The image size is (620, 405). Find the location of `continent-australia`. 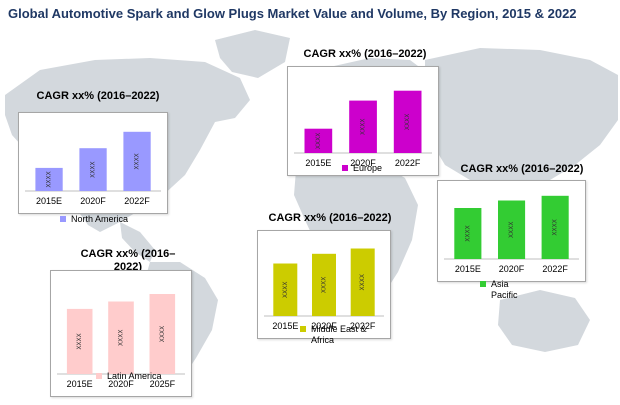

continent-australia is located at coordinates (544, 321).